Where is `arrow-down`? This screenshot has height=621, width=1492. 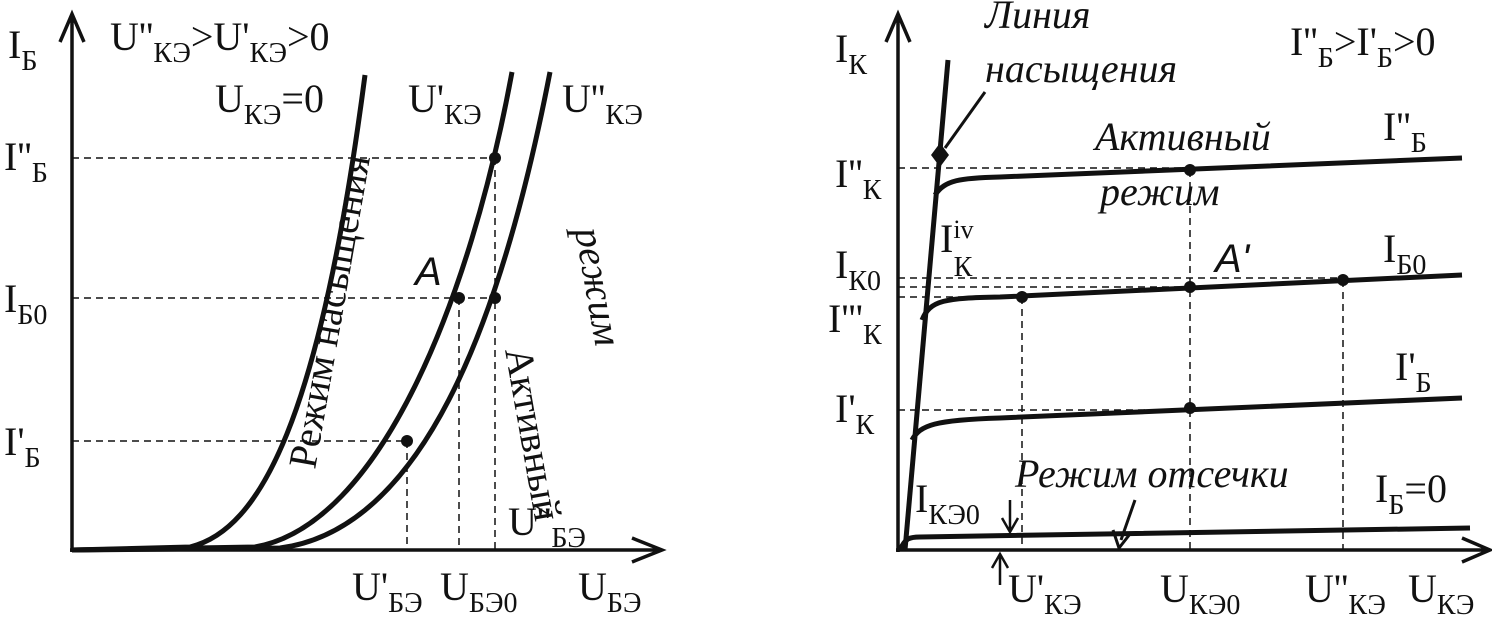
arrow-down is located at coordinates (1010, 517).